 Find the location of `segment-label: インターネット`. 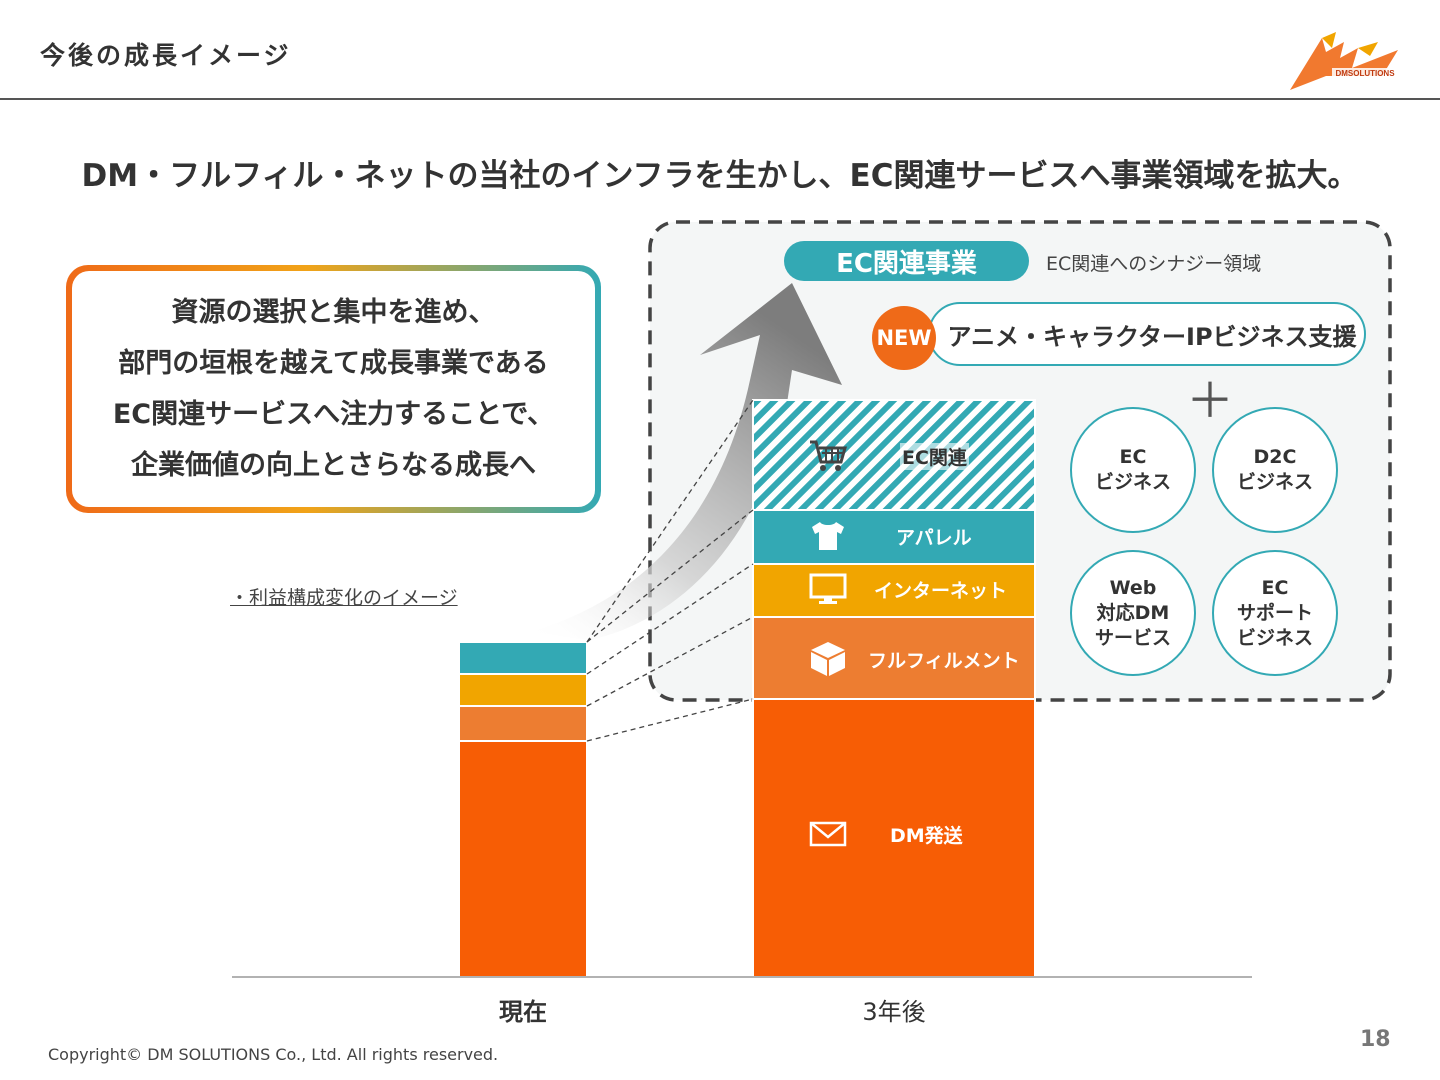

segment-label: インターネット is located at coordinates (941, 590).